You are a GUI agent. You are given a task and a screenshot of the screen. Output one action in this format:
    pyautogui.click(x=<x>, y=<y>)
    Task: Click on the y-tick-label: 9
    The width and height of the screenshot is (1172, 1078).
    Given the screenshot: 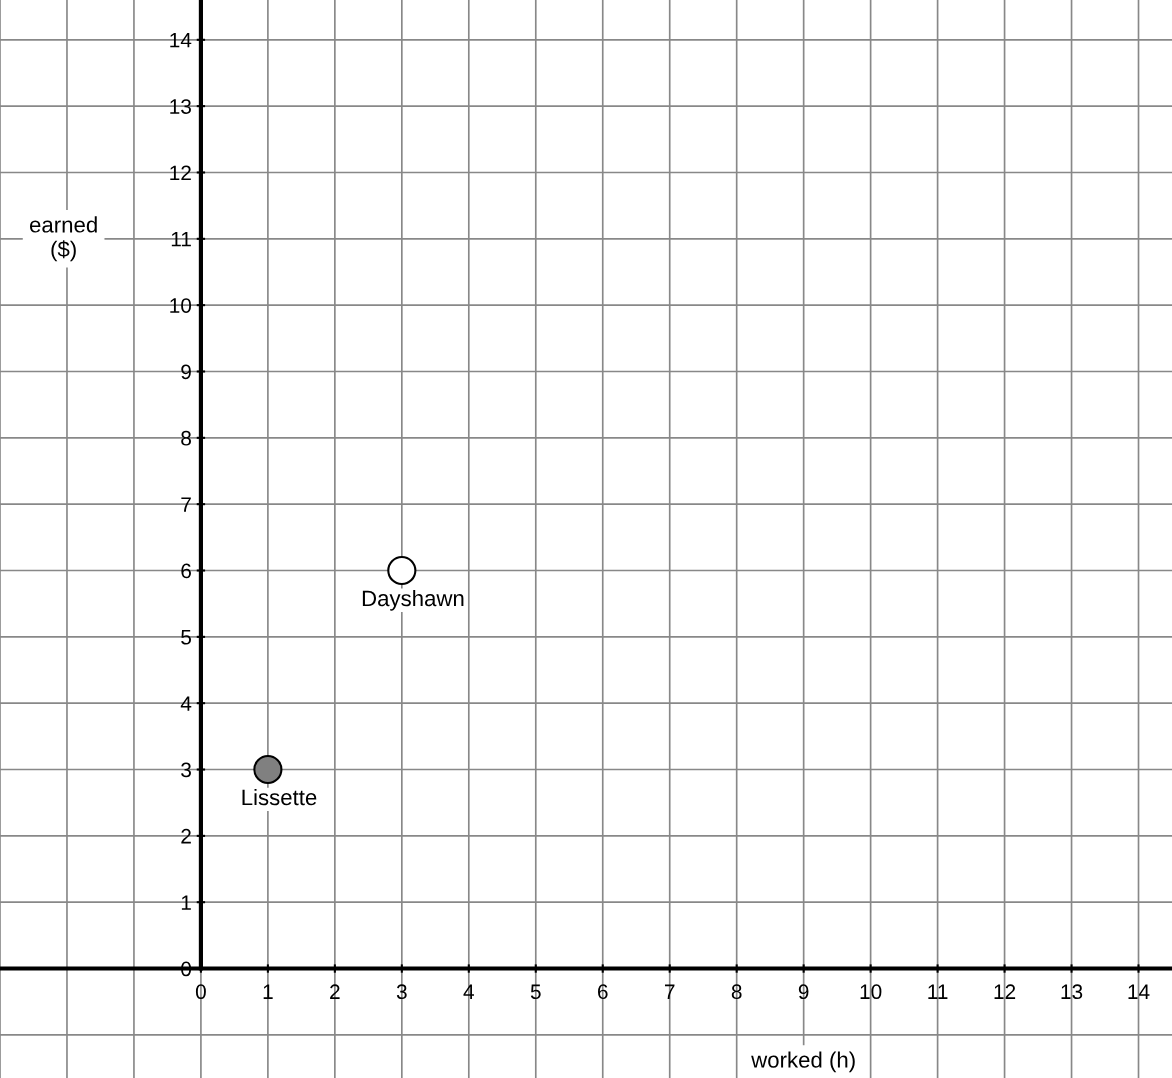 What is the action you would take?
    pyautogui.click(x=186, y=372)
    